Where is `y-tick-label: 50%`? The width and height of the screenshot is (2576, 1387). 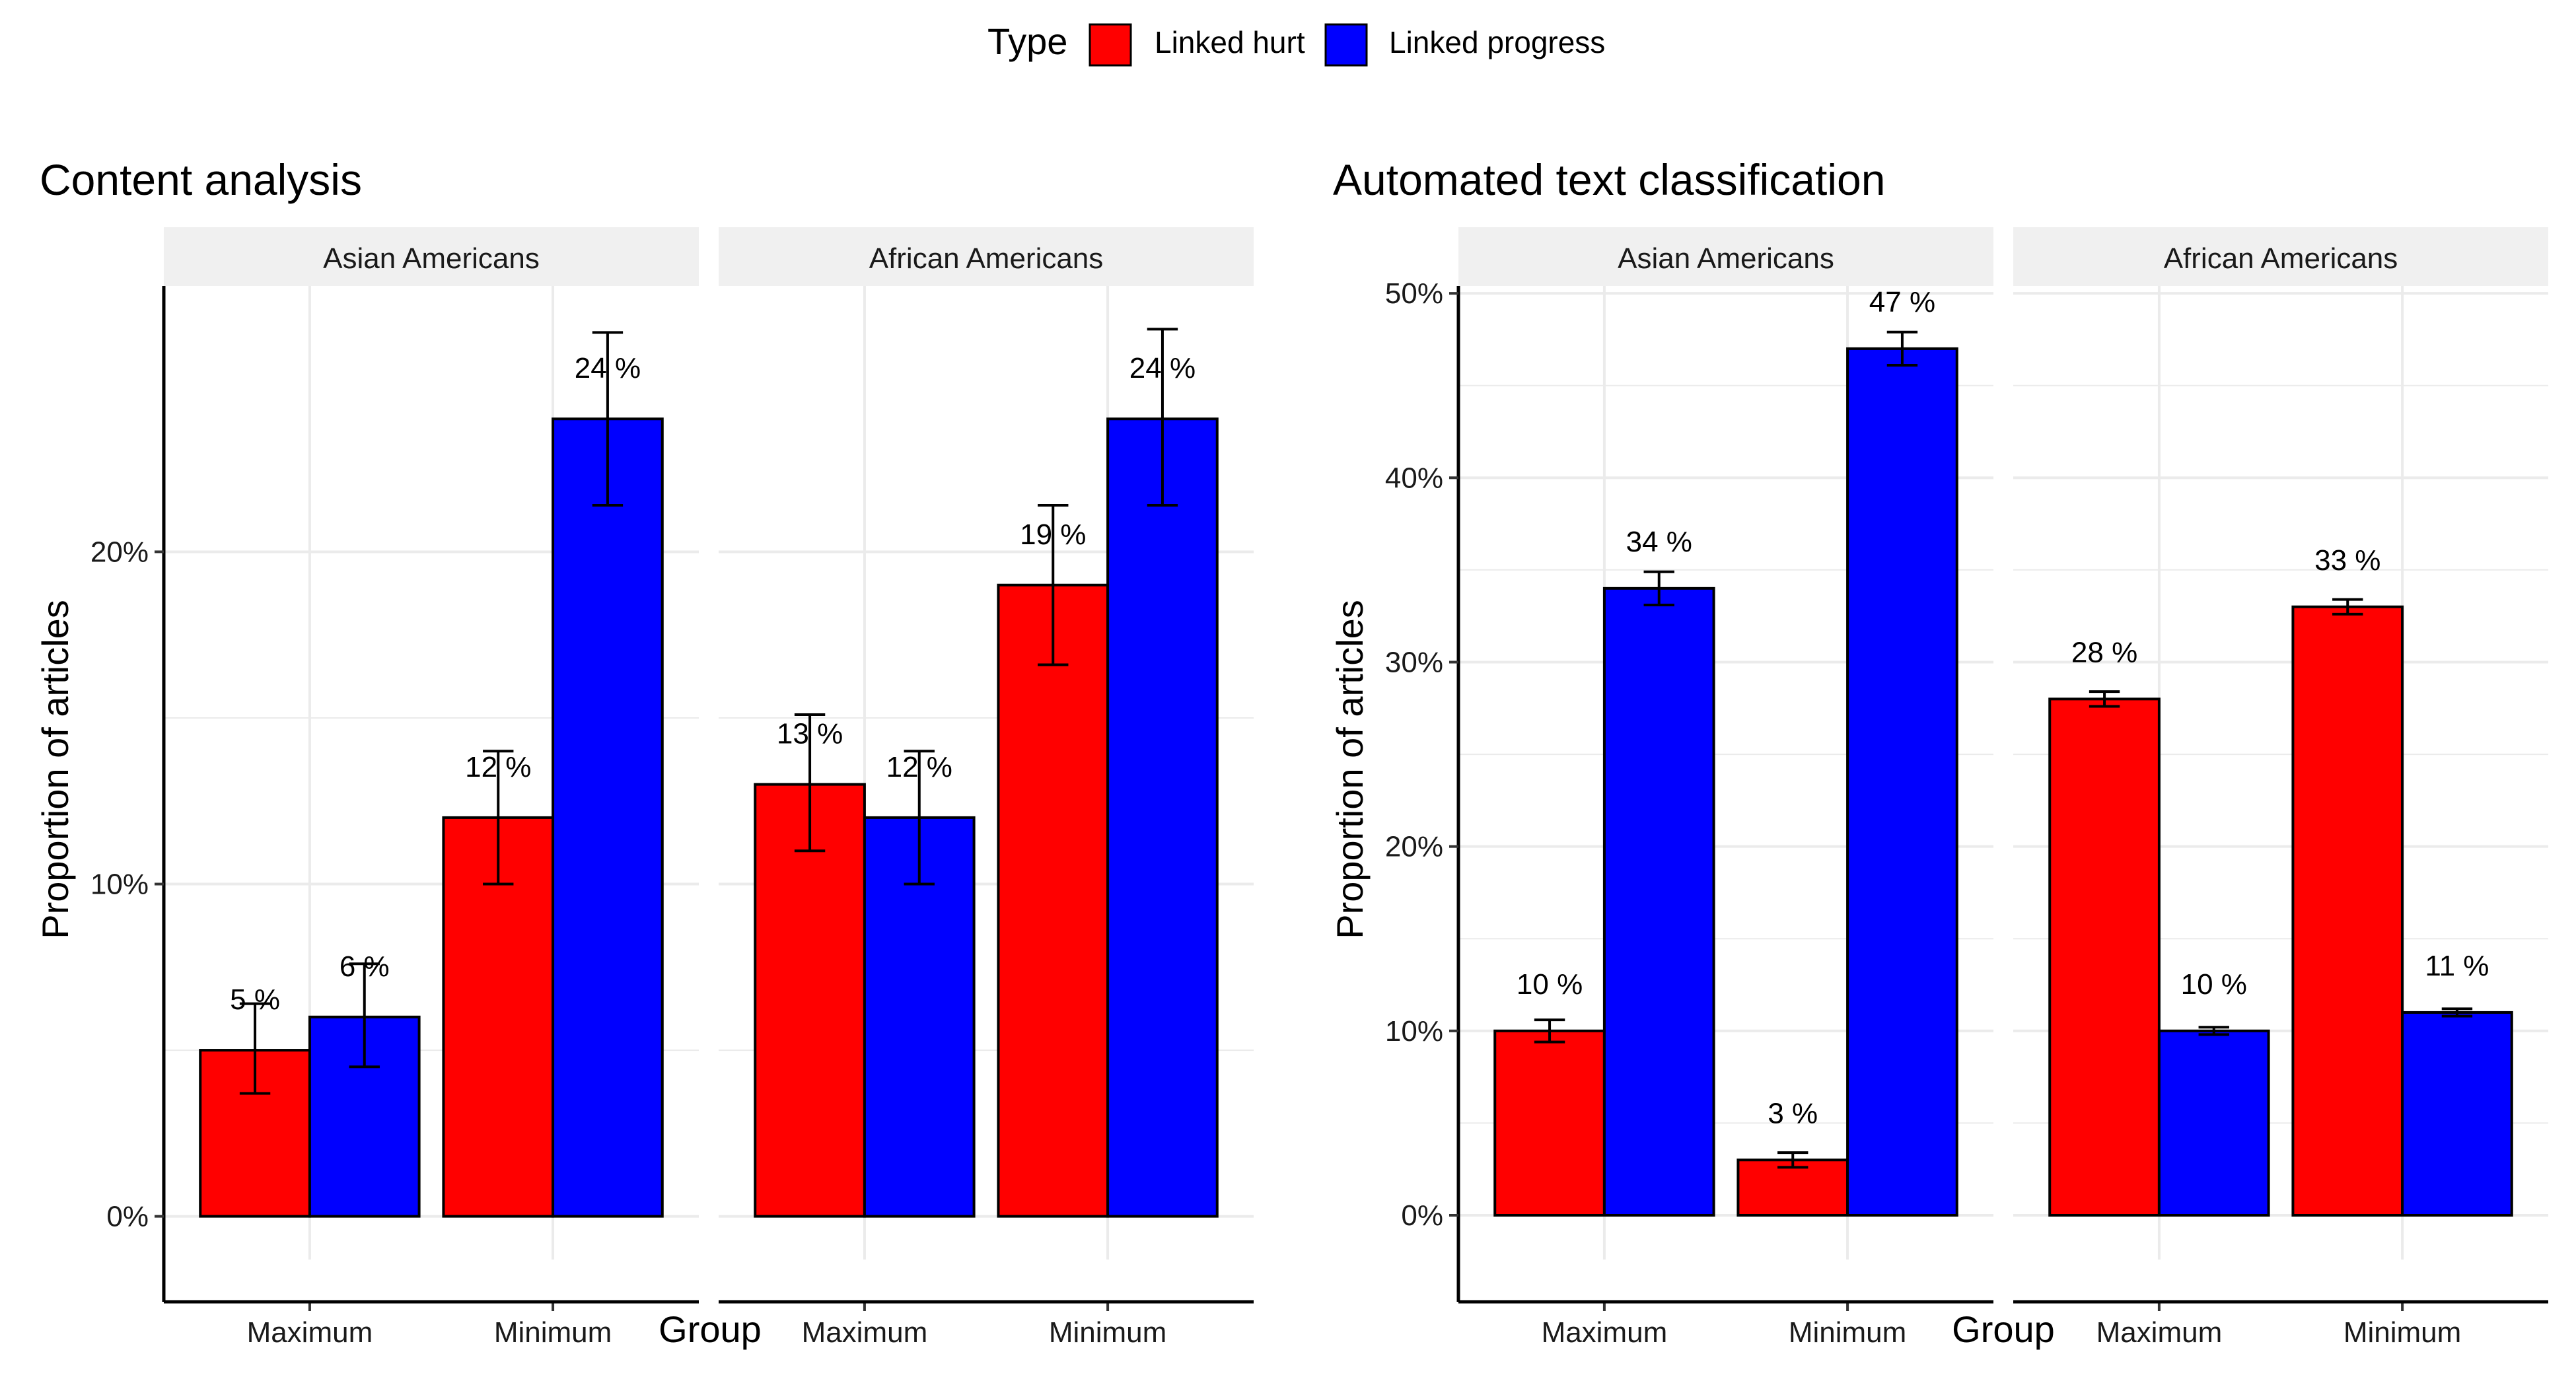
y-tick-label: 50% is located at coordinates (1414, 293).